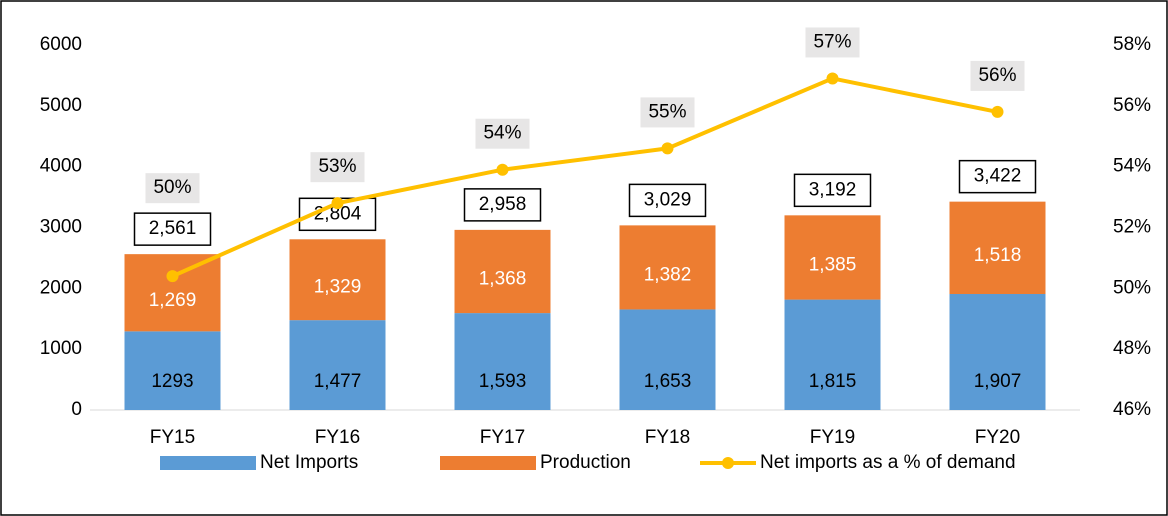  I want to click on y-tick-label: 2000, so click(61, 287).